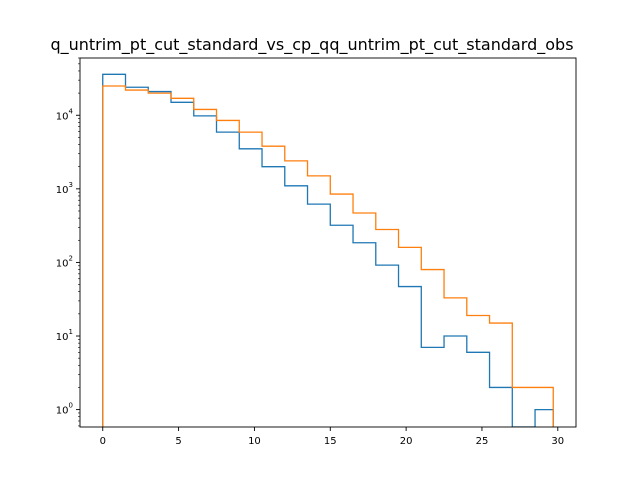 This screenshot has width=640, height=480. I want to click on x-tick-label: 15, so click(330, 441).